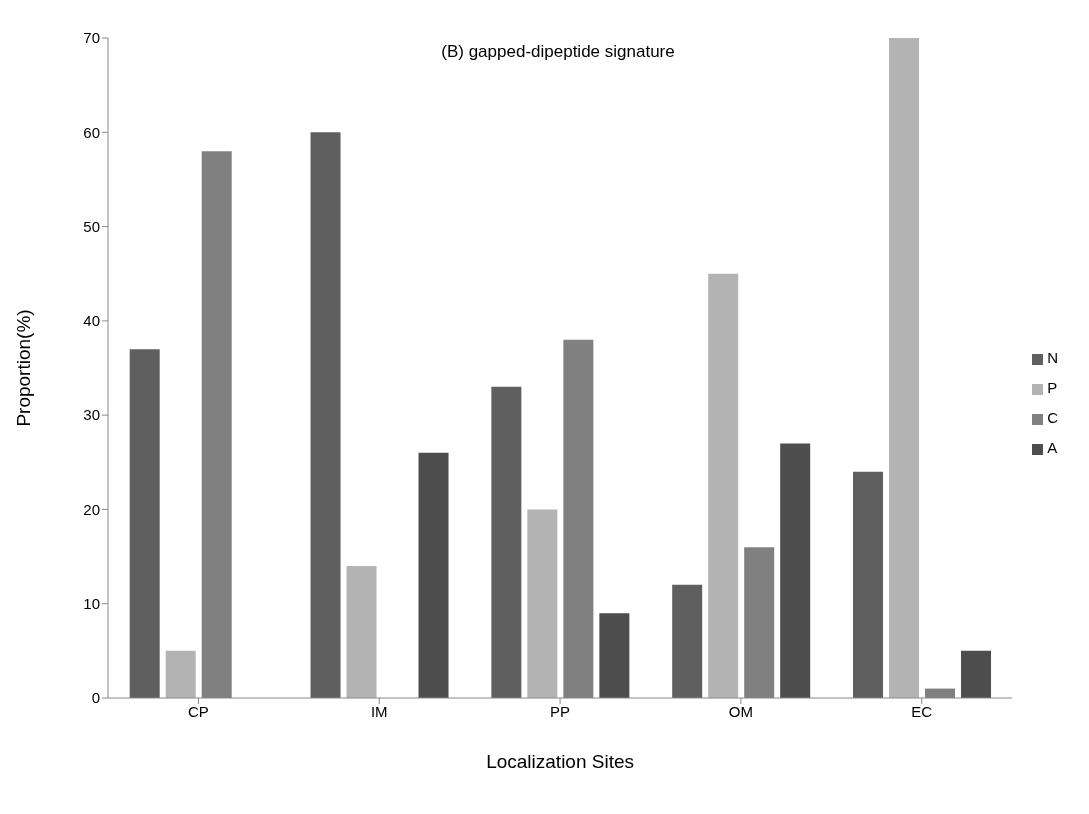 This screenshot has height=814, width=1089. Describe the element at coordinates (95, 698) in the screenshot. I see `y-tick-label: 0` at that location.